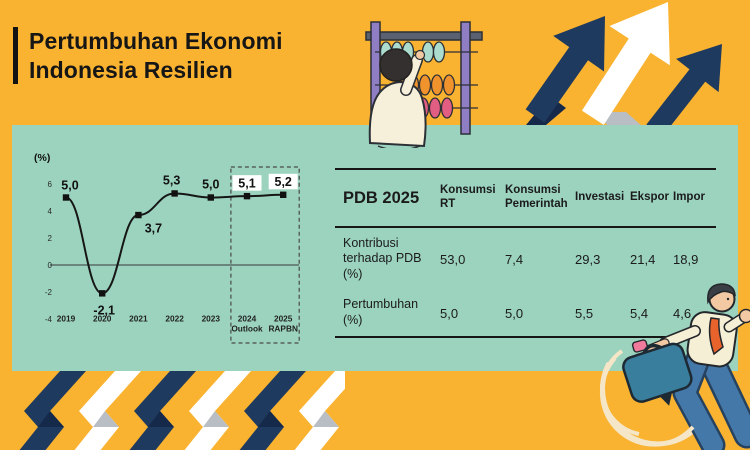  I want to click on y-tick-label: 4, so click(50, 211).